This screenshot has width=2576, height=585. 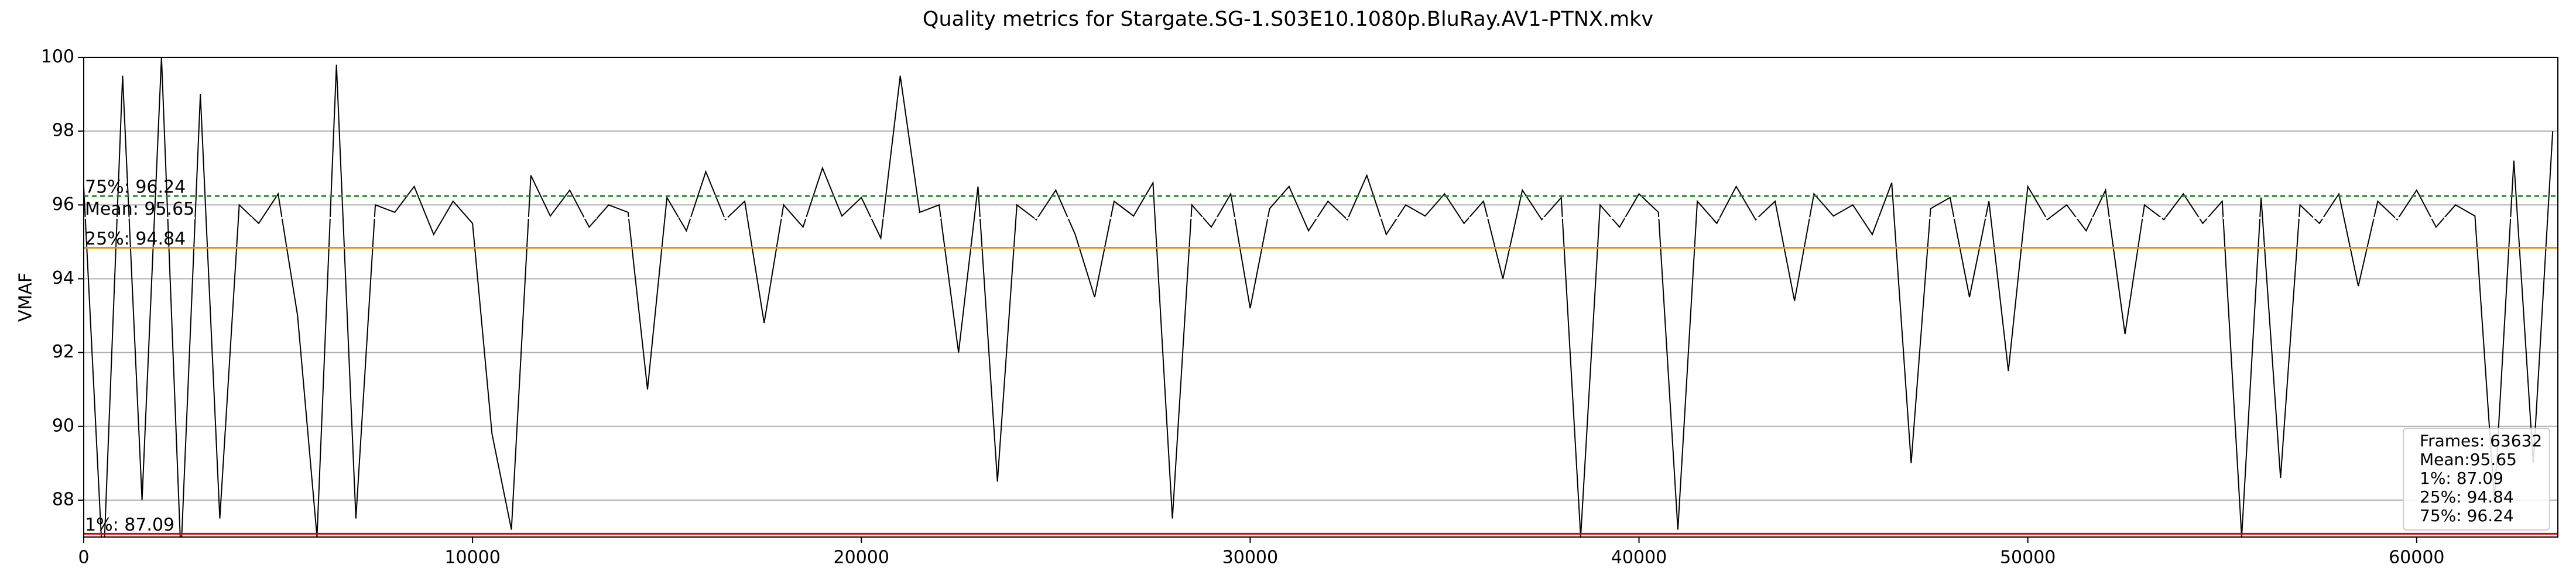 I want to click on stats-text: Frames: 63632, so click(x=2481, y=440).